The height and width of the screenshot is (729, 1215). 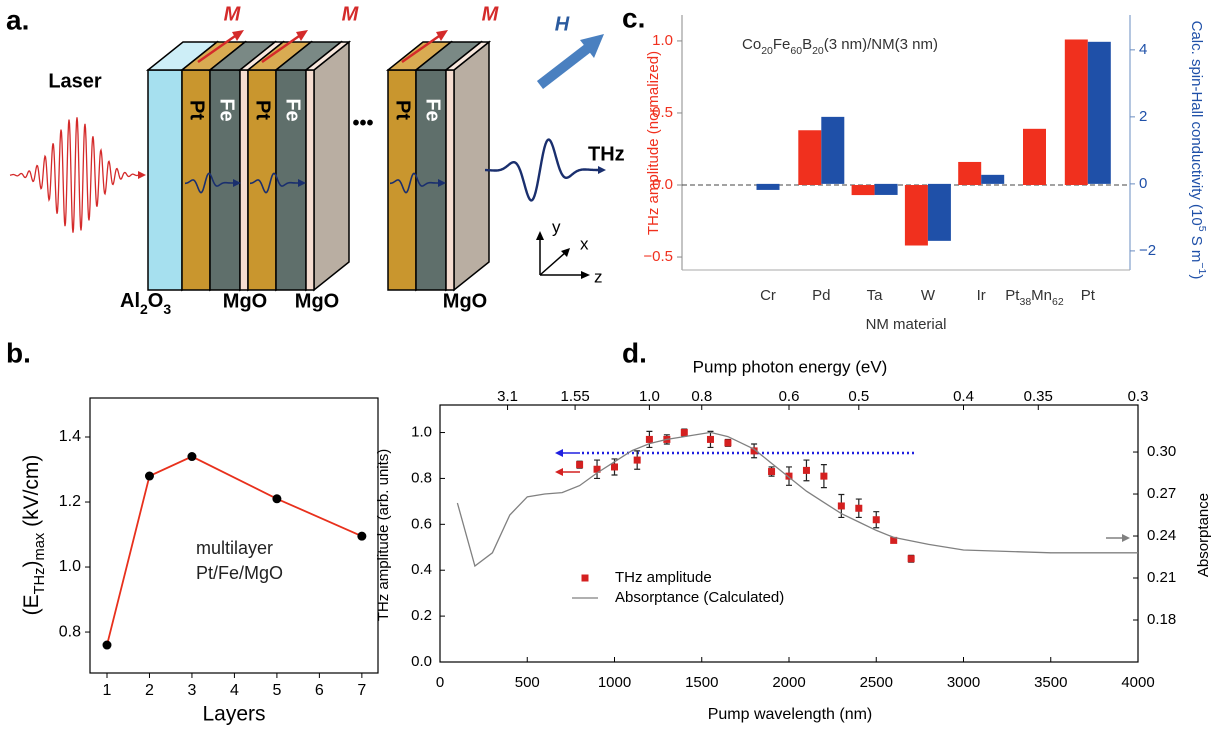 What do you see at coordinates (782, 44) in the screenshot?
I see `text-part: Fe` at bounding box center [782, 44].